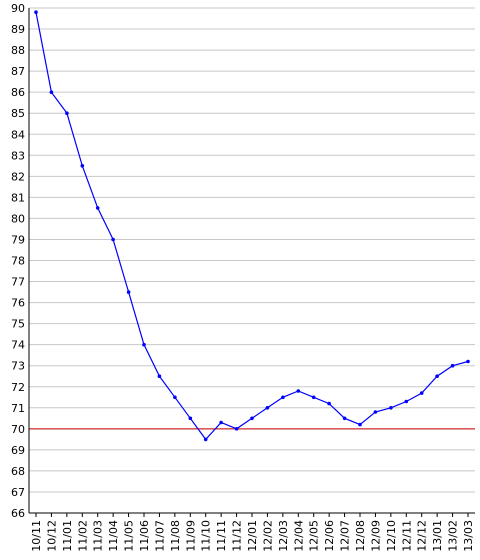 The width and height of the screenshot is (480, 560). What do you see at coordinates (360, 536) in the screenshot?
I see `x-tick-label: 12/08` at bounding box center [360, 536].